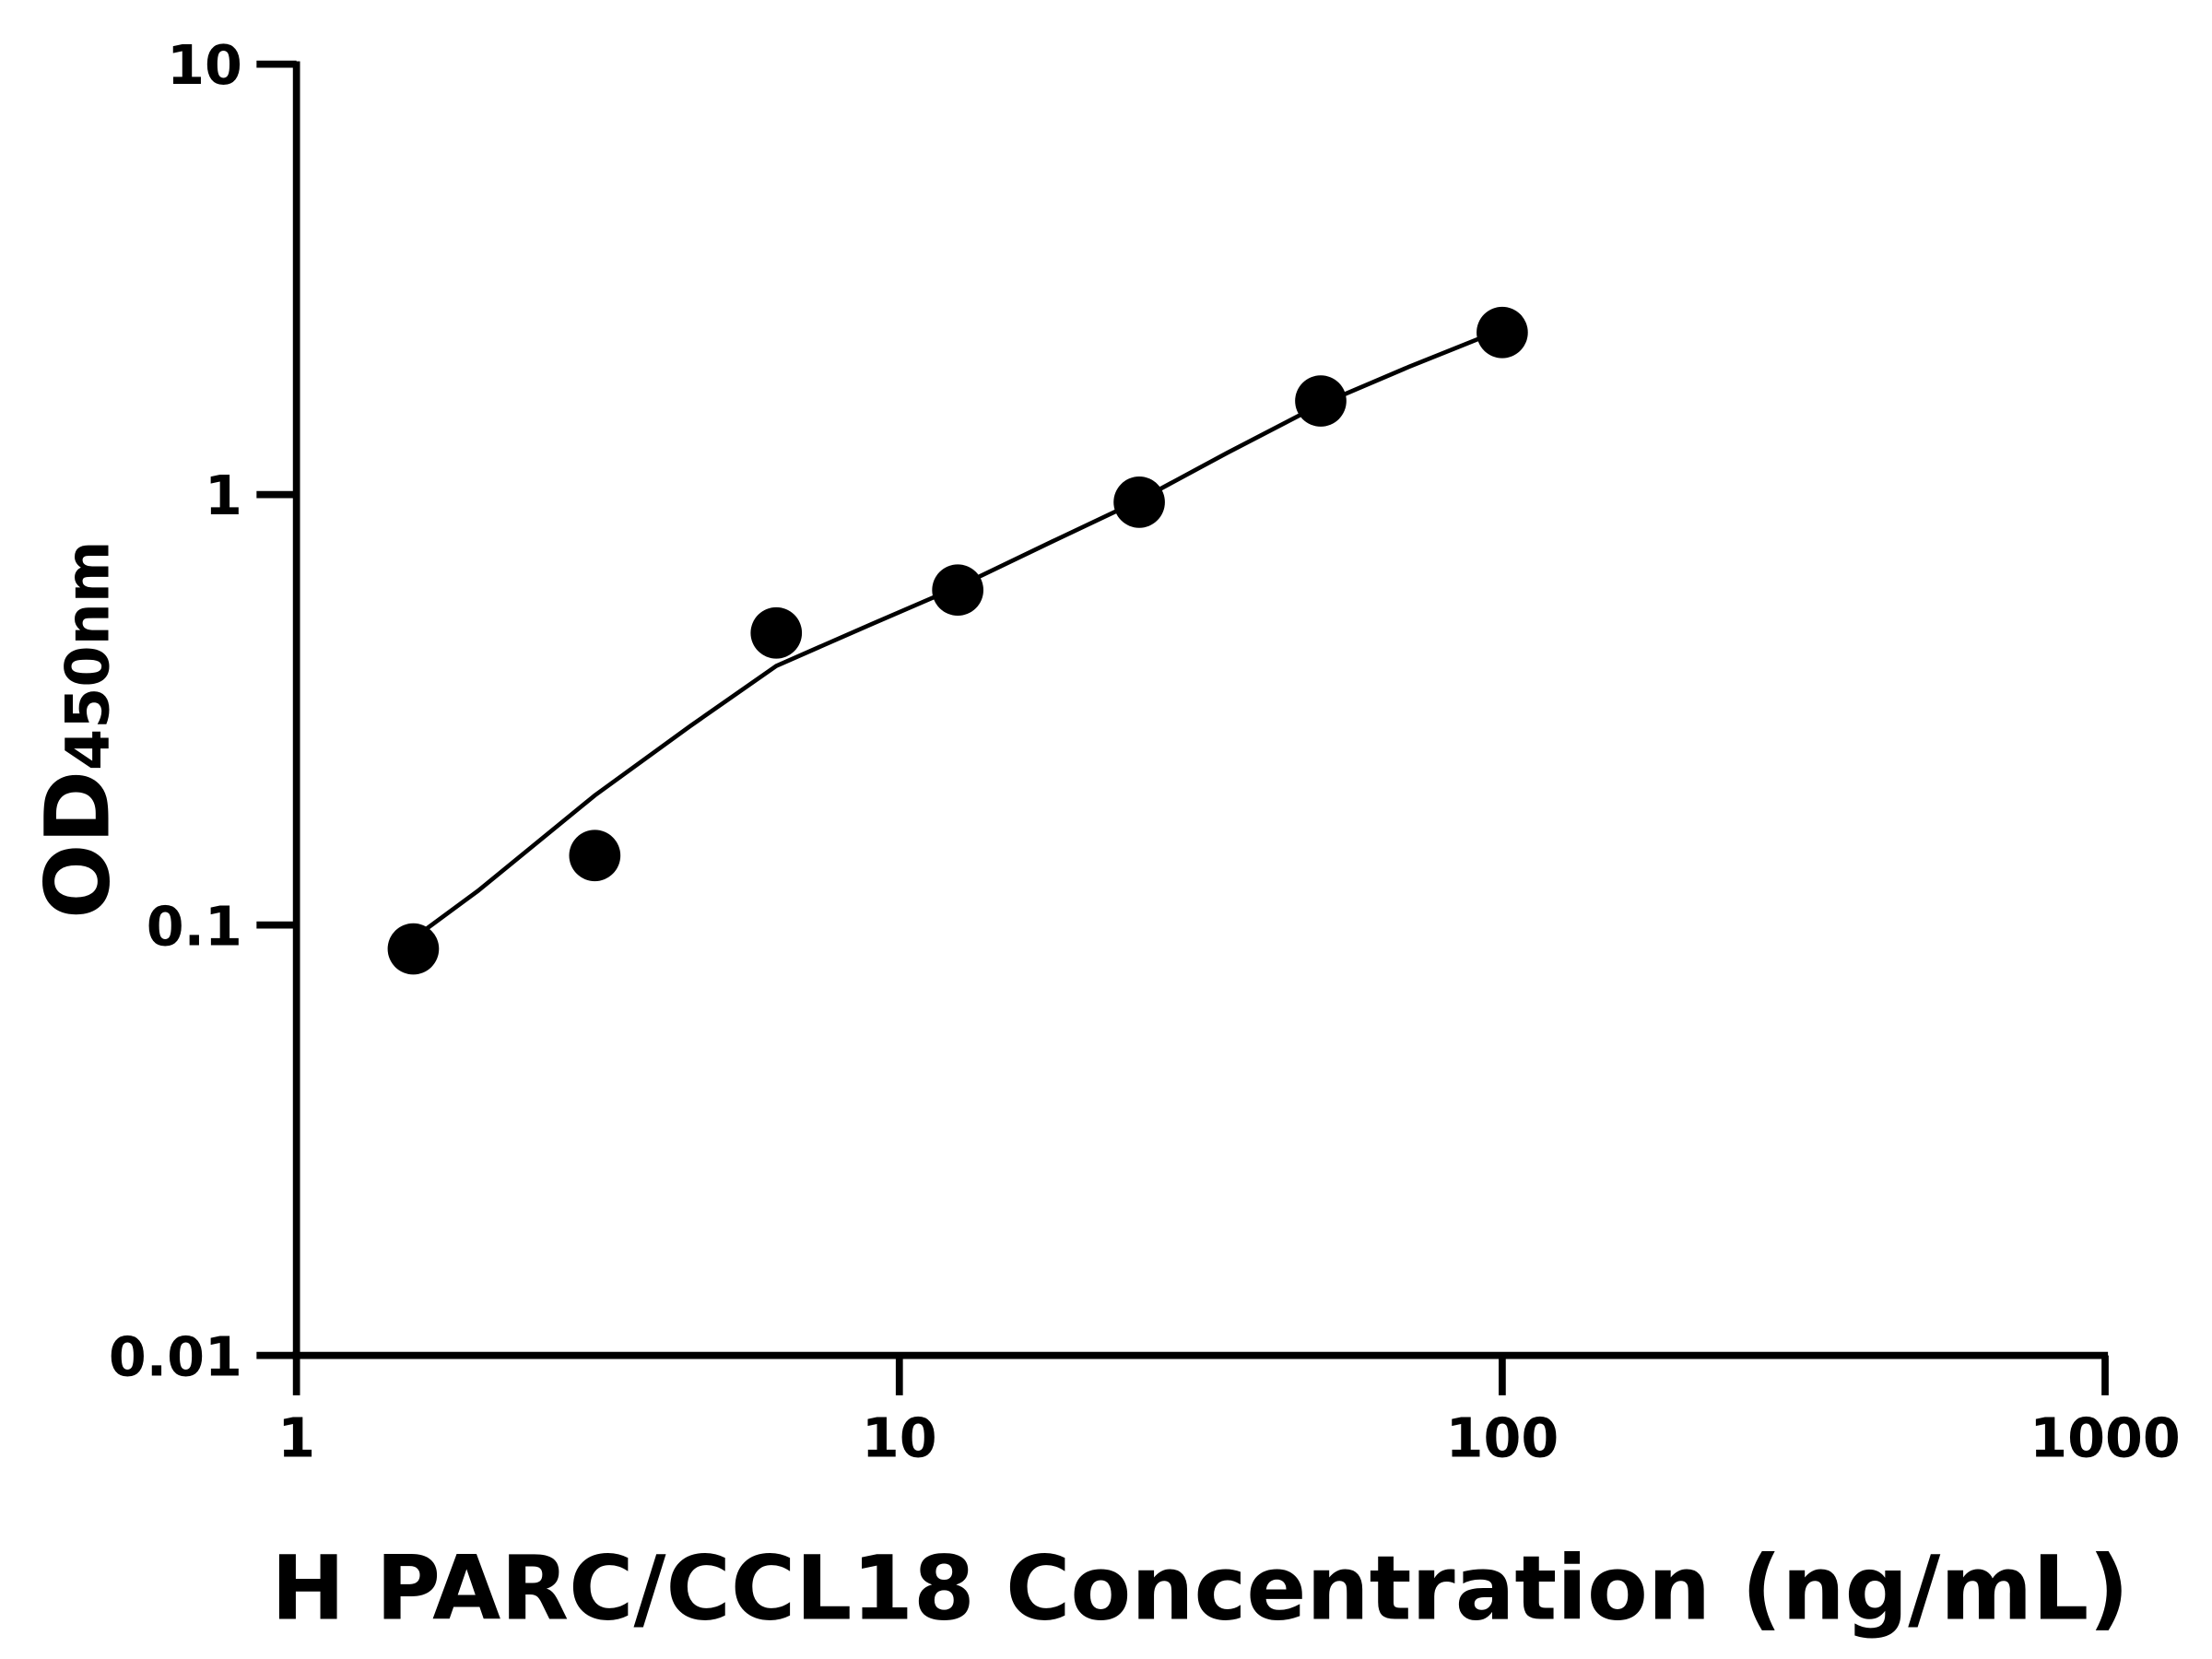  Describe the element at coordinates (296, 1437) in the screenshot. I see `x-tick-label: 1` at that location.